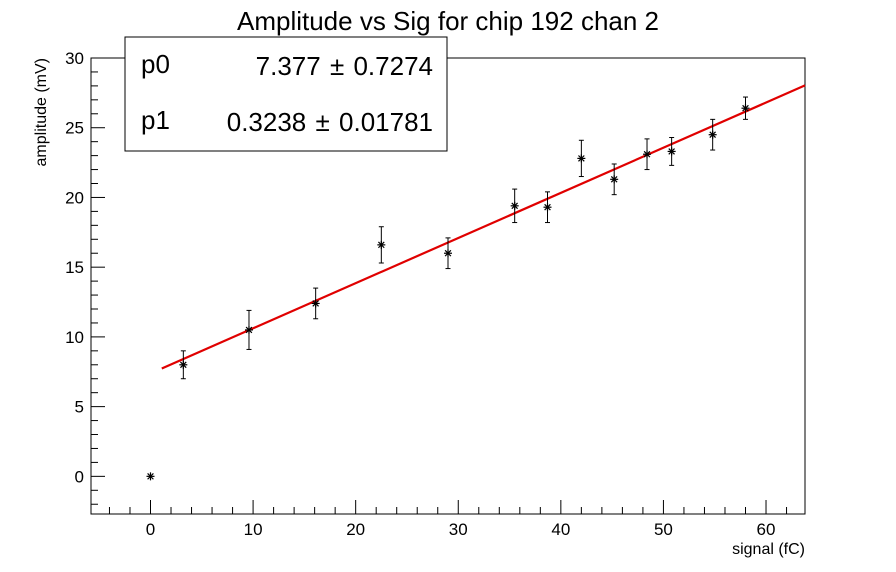  Describe the element at coordinates (74, 337) in the screenshot. I see `y-tick-label: 10` at that location.